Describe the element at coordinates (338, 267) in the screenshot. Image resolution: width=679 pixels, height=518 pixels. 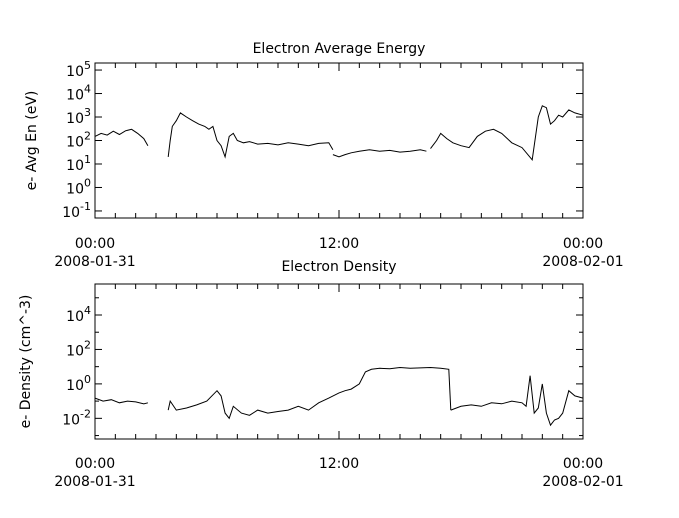
I see `density-panel-title: Electron Density` at that location.